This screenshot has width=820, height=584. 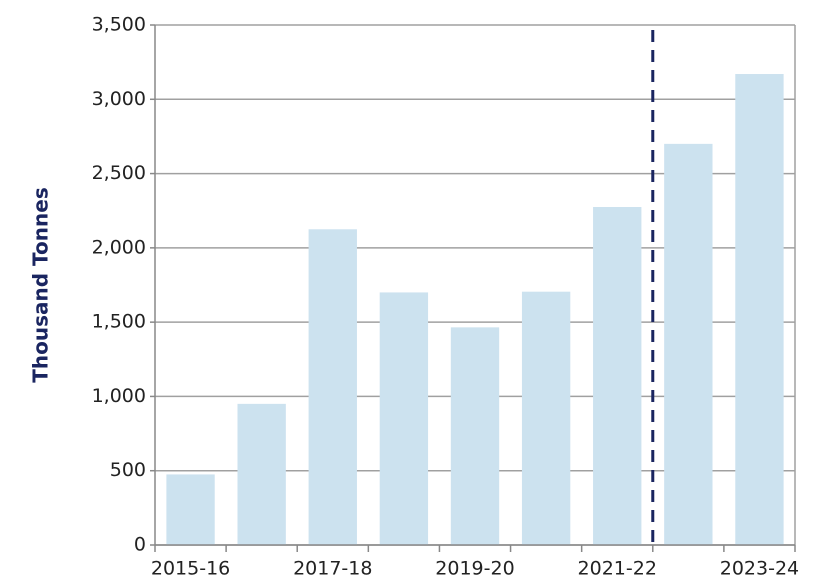 I want to click on y-tick-label: 500, so click(x=128, y=470).